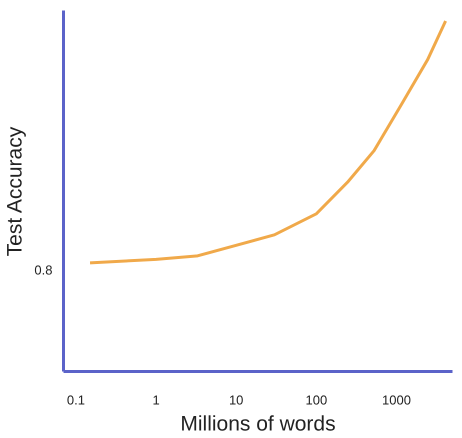  Describe the element at coordinates (43, 270) in the screenshot. I see `text: 0.8` at that location.